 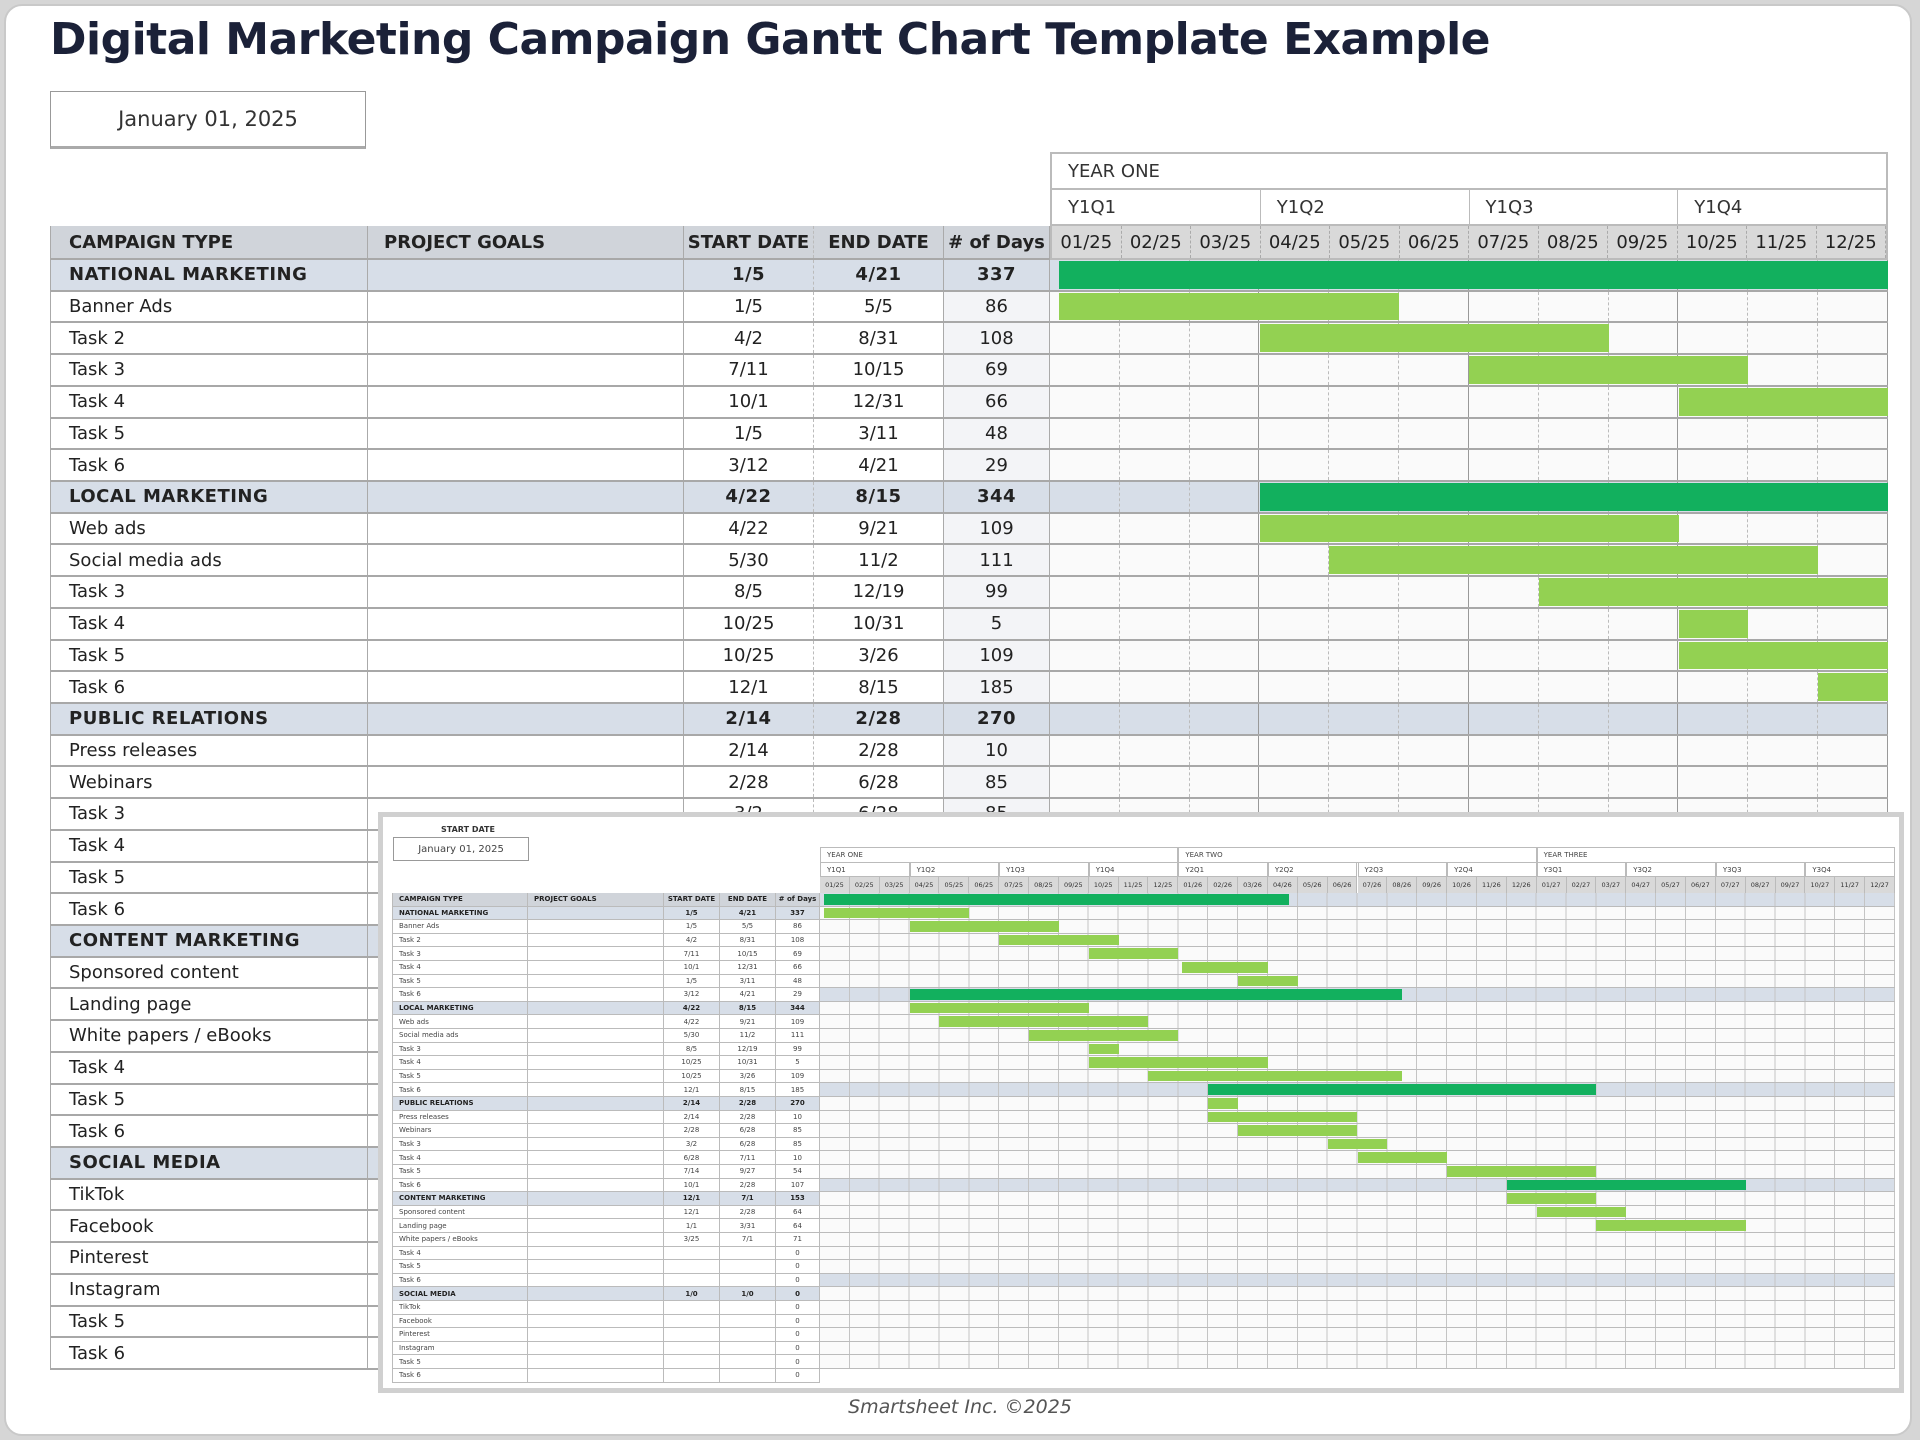 What do you see at coordinates (209, 1258) in the screenshot?
I see `cell-campaign-type: Pinterest` at bounding box center [209, 1258].